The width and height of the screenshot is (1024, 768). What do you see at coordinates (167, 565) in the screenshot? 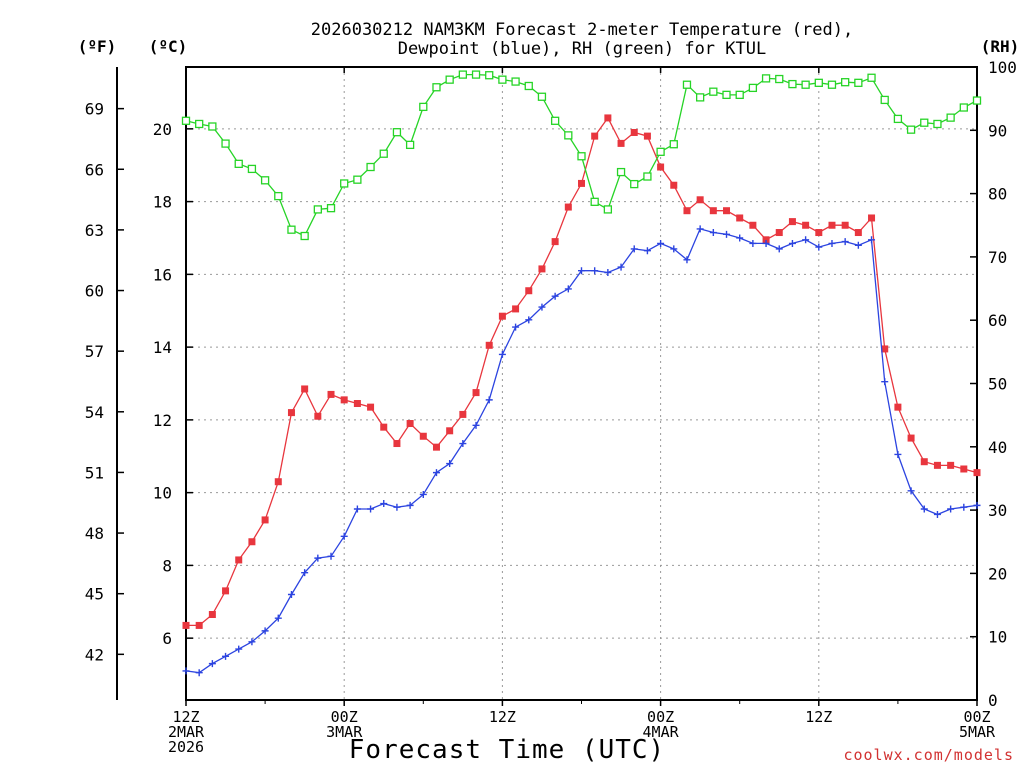
I see `celsius-tick-label: 8` at bounding box center [167, 565].